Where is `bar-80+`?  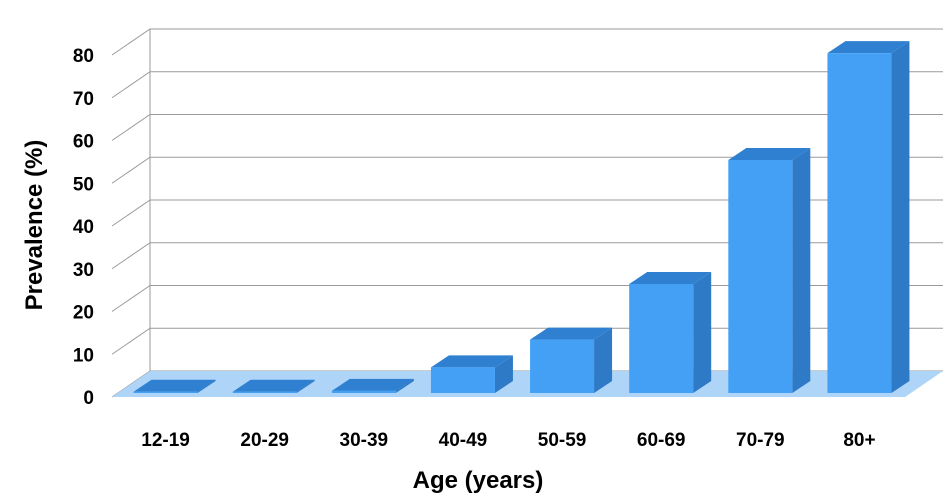
bar-80+ is located at coordinates (868, 217).